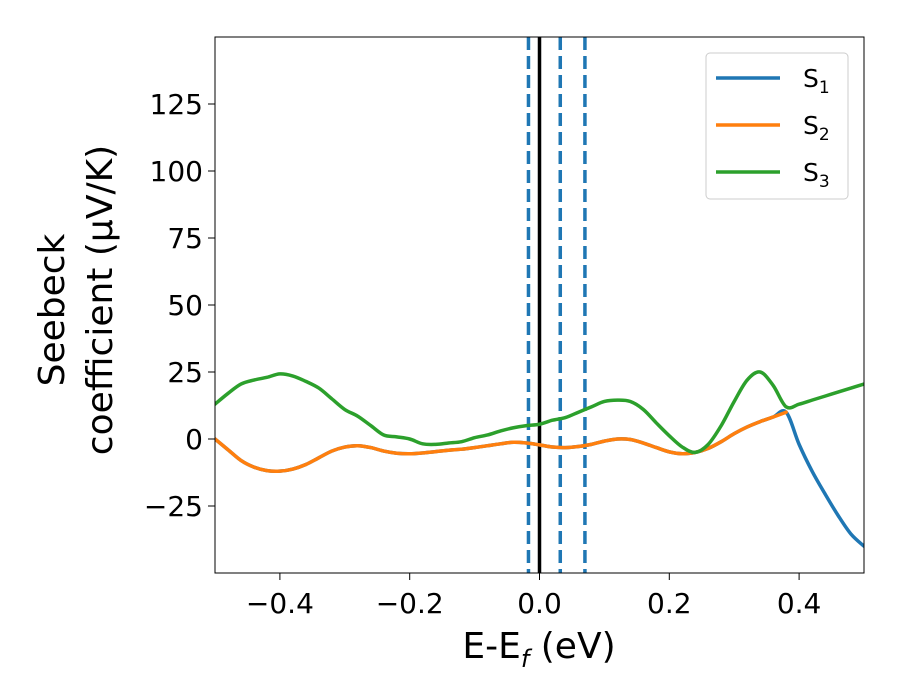  What do you see at coordinates (773, 128) in the screenshot?
I see `legend-items: S1 S2 S3` at bounding box center [773, 128].